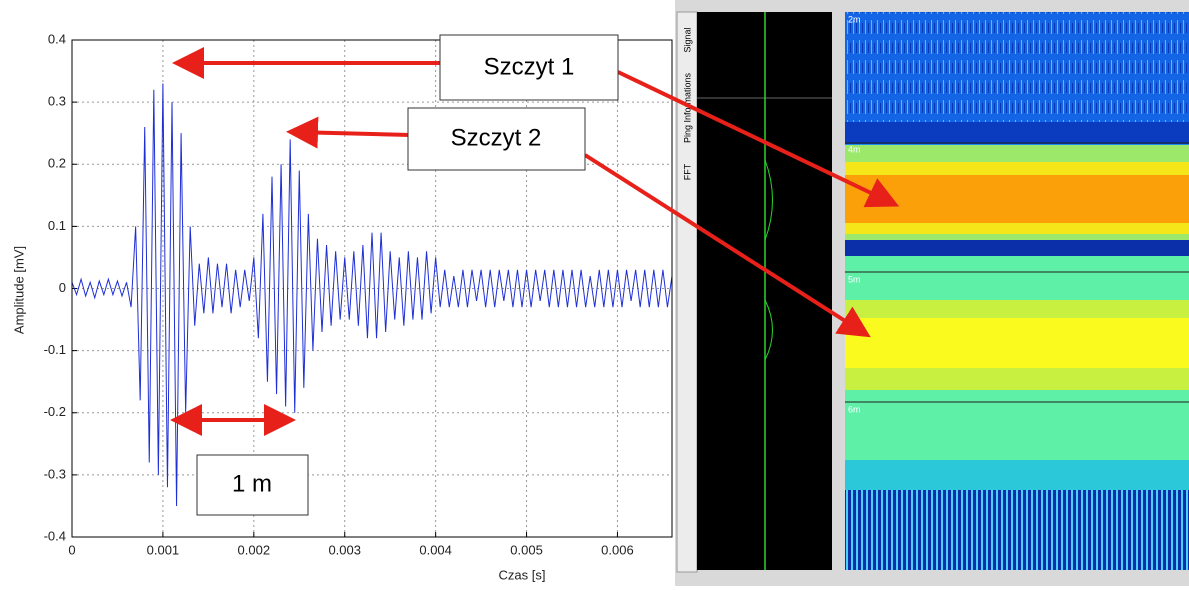 The image size is (1189, 591). What do you see at coordinates (522, 574) in the screenshot?
I see `x-axis-title: Czas [s]` at bounding box center [522, 574].